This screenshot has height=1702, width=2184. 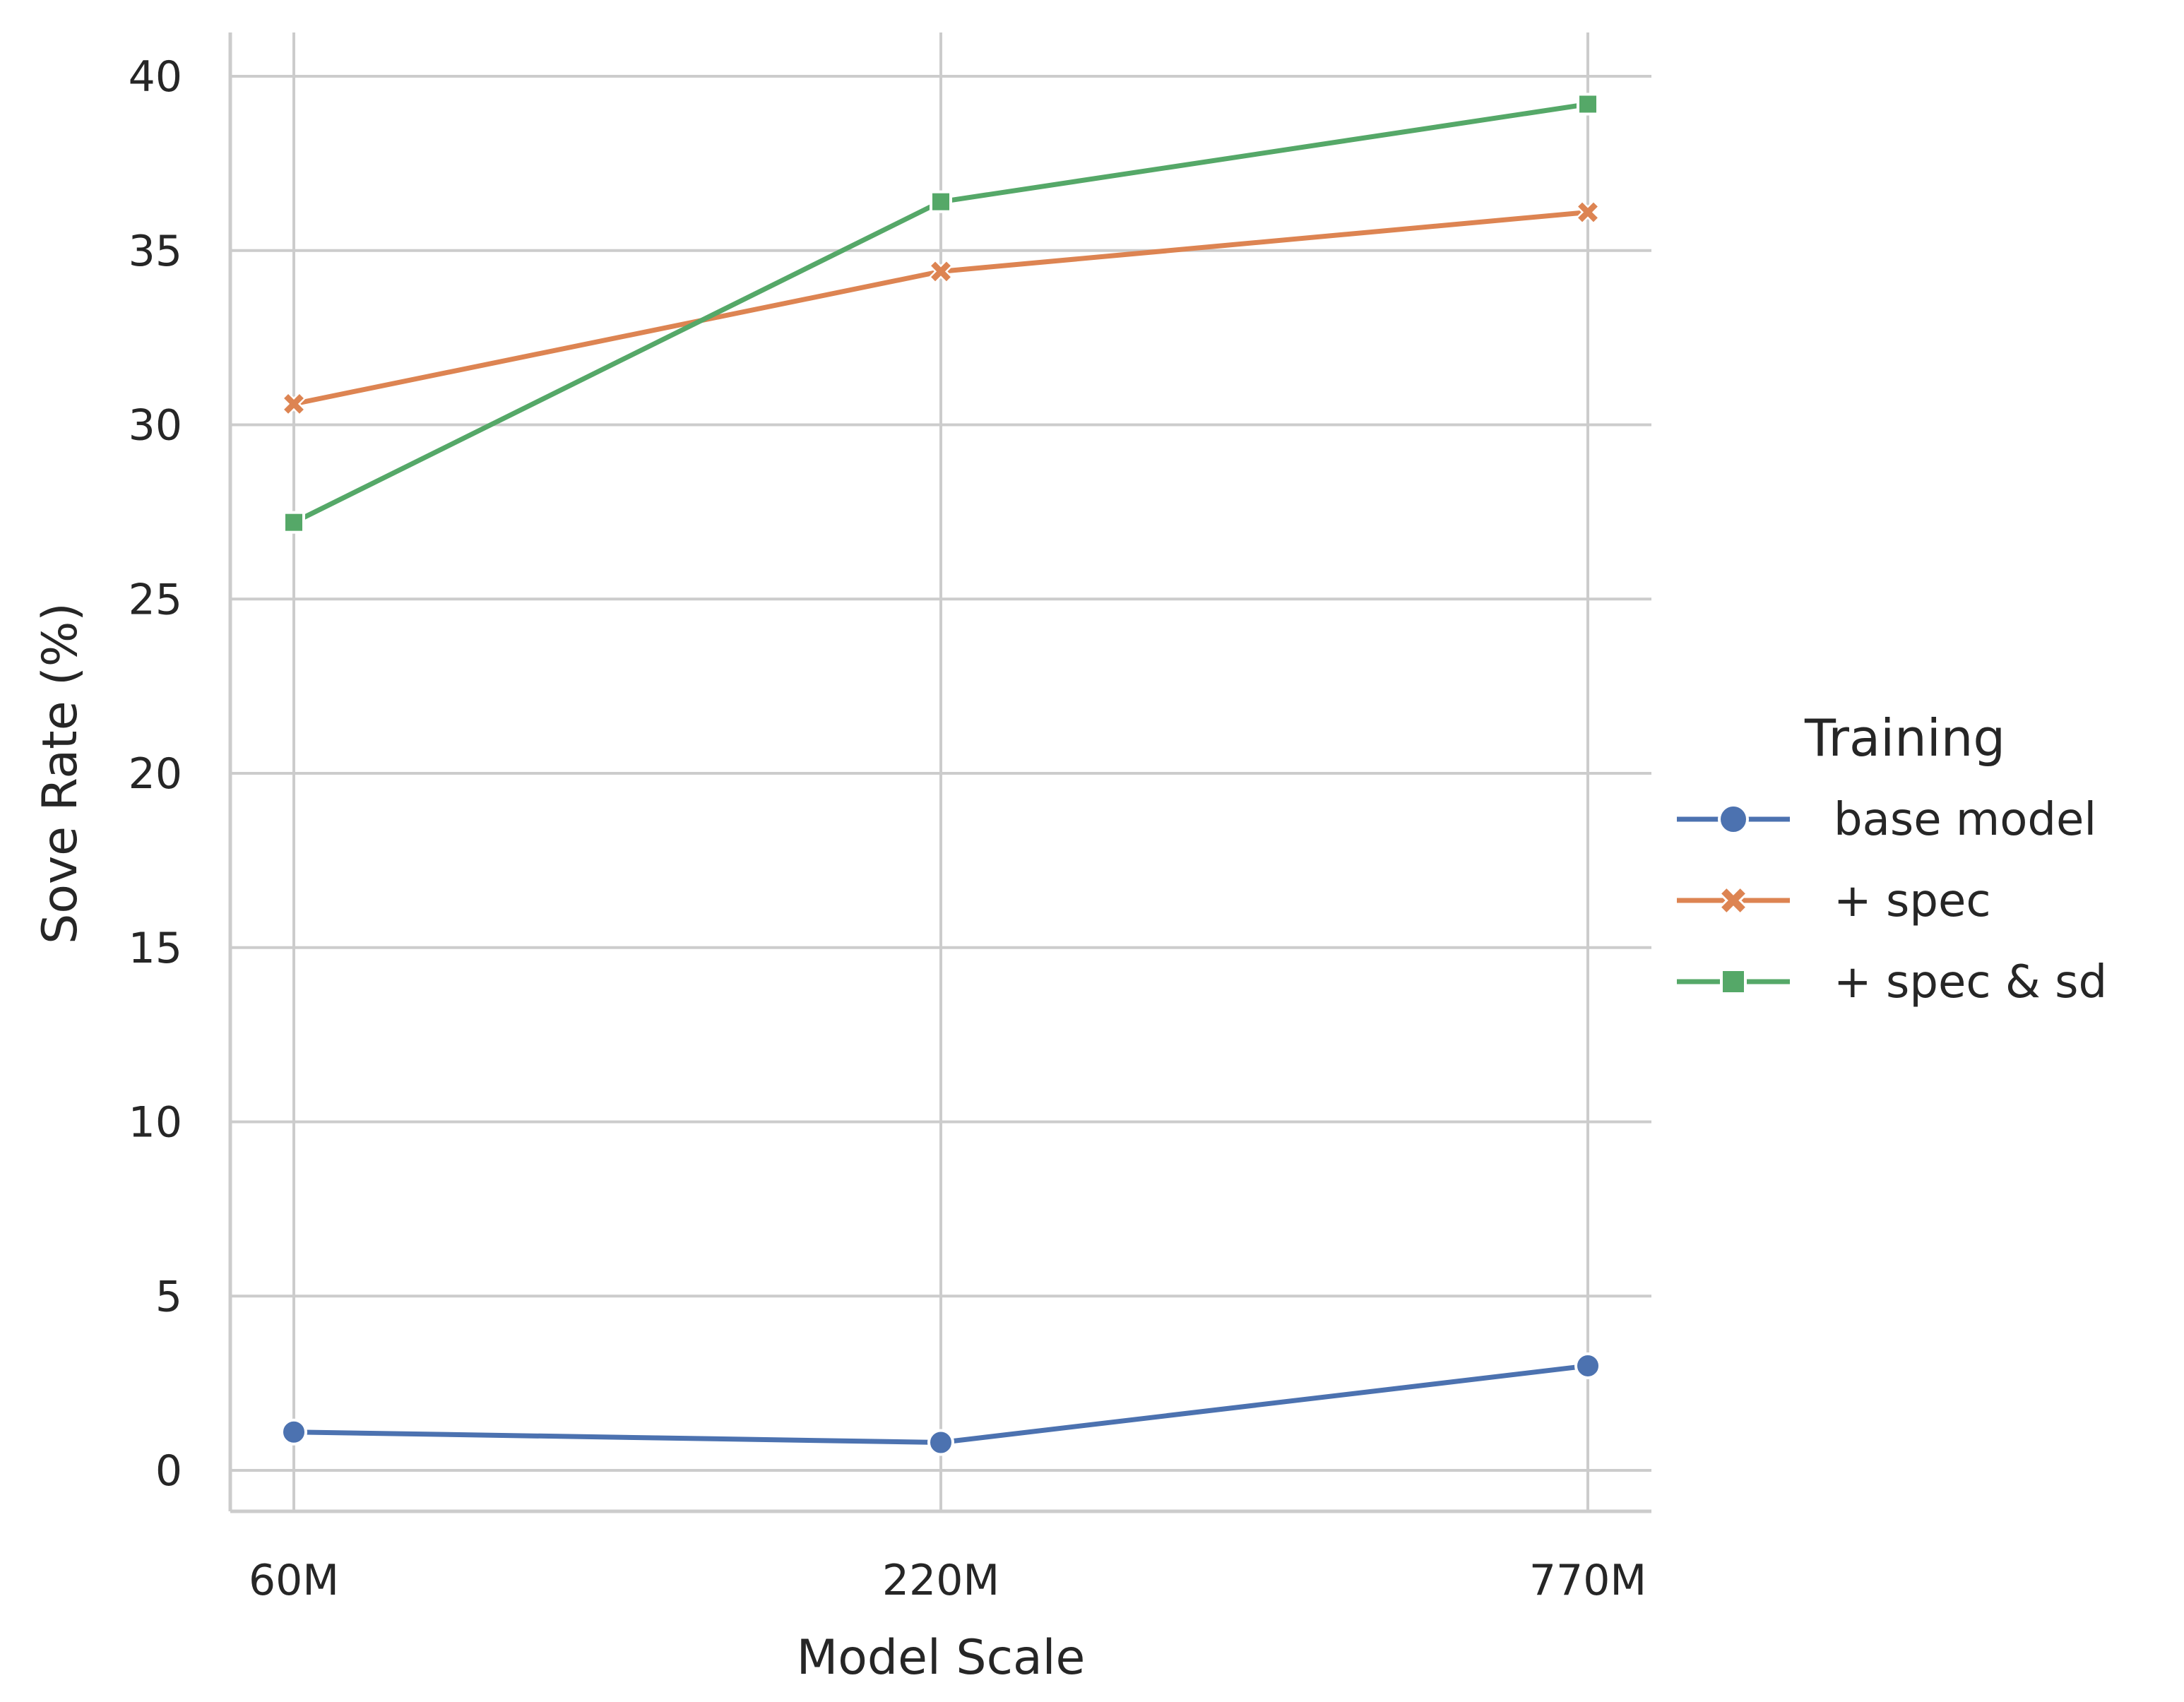 What do you see at coordinates (155, 1123) in the screenshot?
I see `y-tick-label: 10` at bounding box center [155, 1123].